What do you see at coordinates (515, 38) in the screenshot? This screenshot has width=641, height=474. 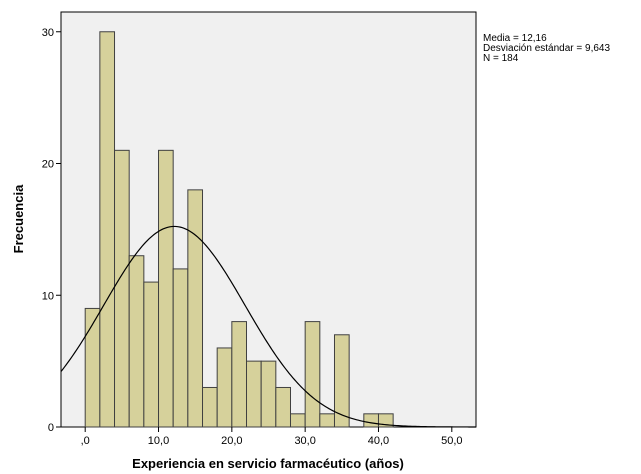 I see `stat-mean: Media = 12,16` at bounding box center [515, 38].